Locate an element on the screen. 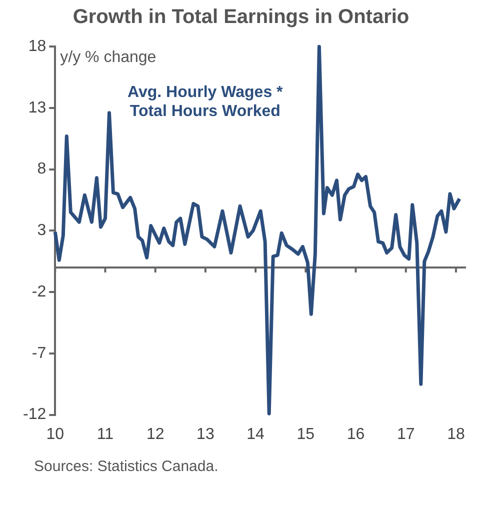 Image resolution: width=482 pixels, height=505 pixels. y-tick-label: -7 is located at coordinates (39, 353).